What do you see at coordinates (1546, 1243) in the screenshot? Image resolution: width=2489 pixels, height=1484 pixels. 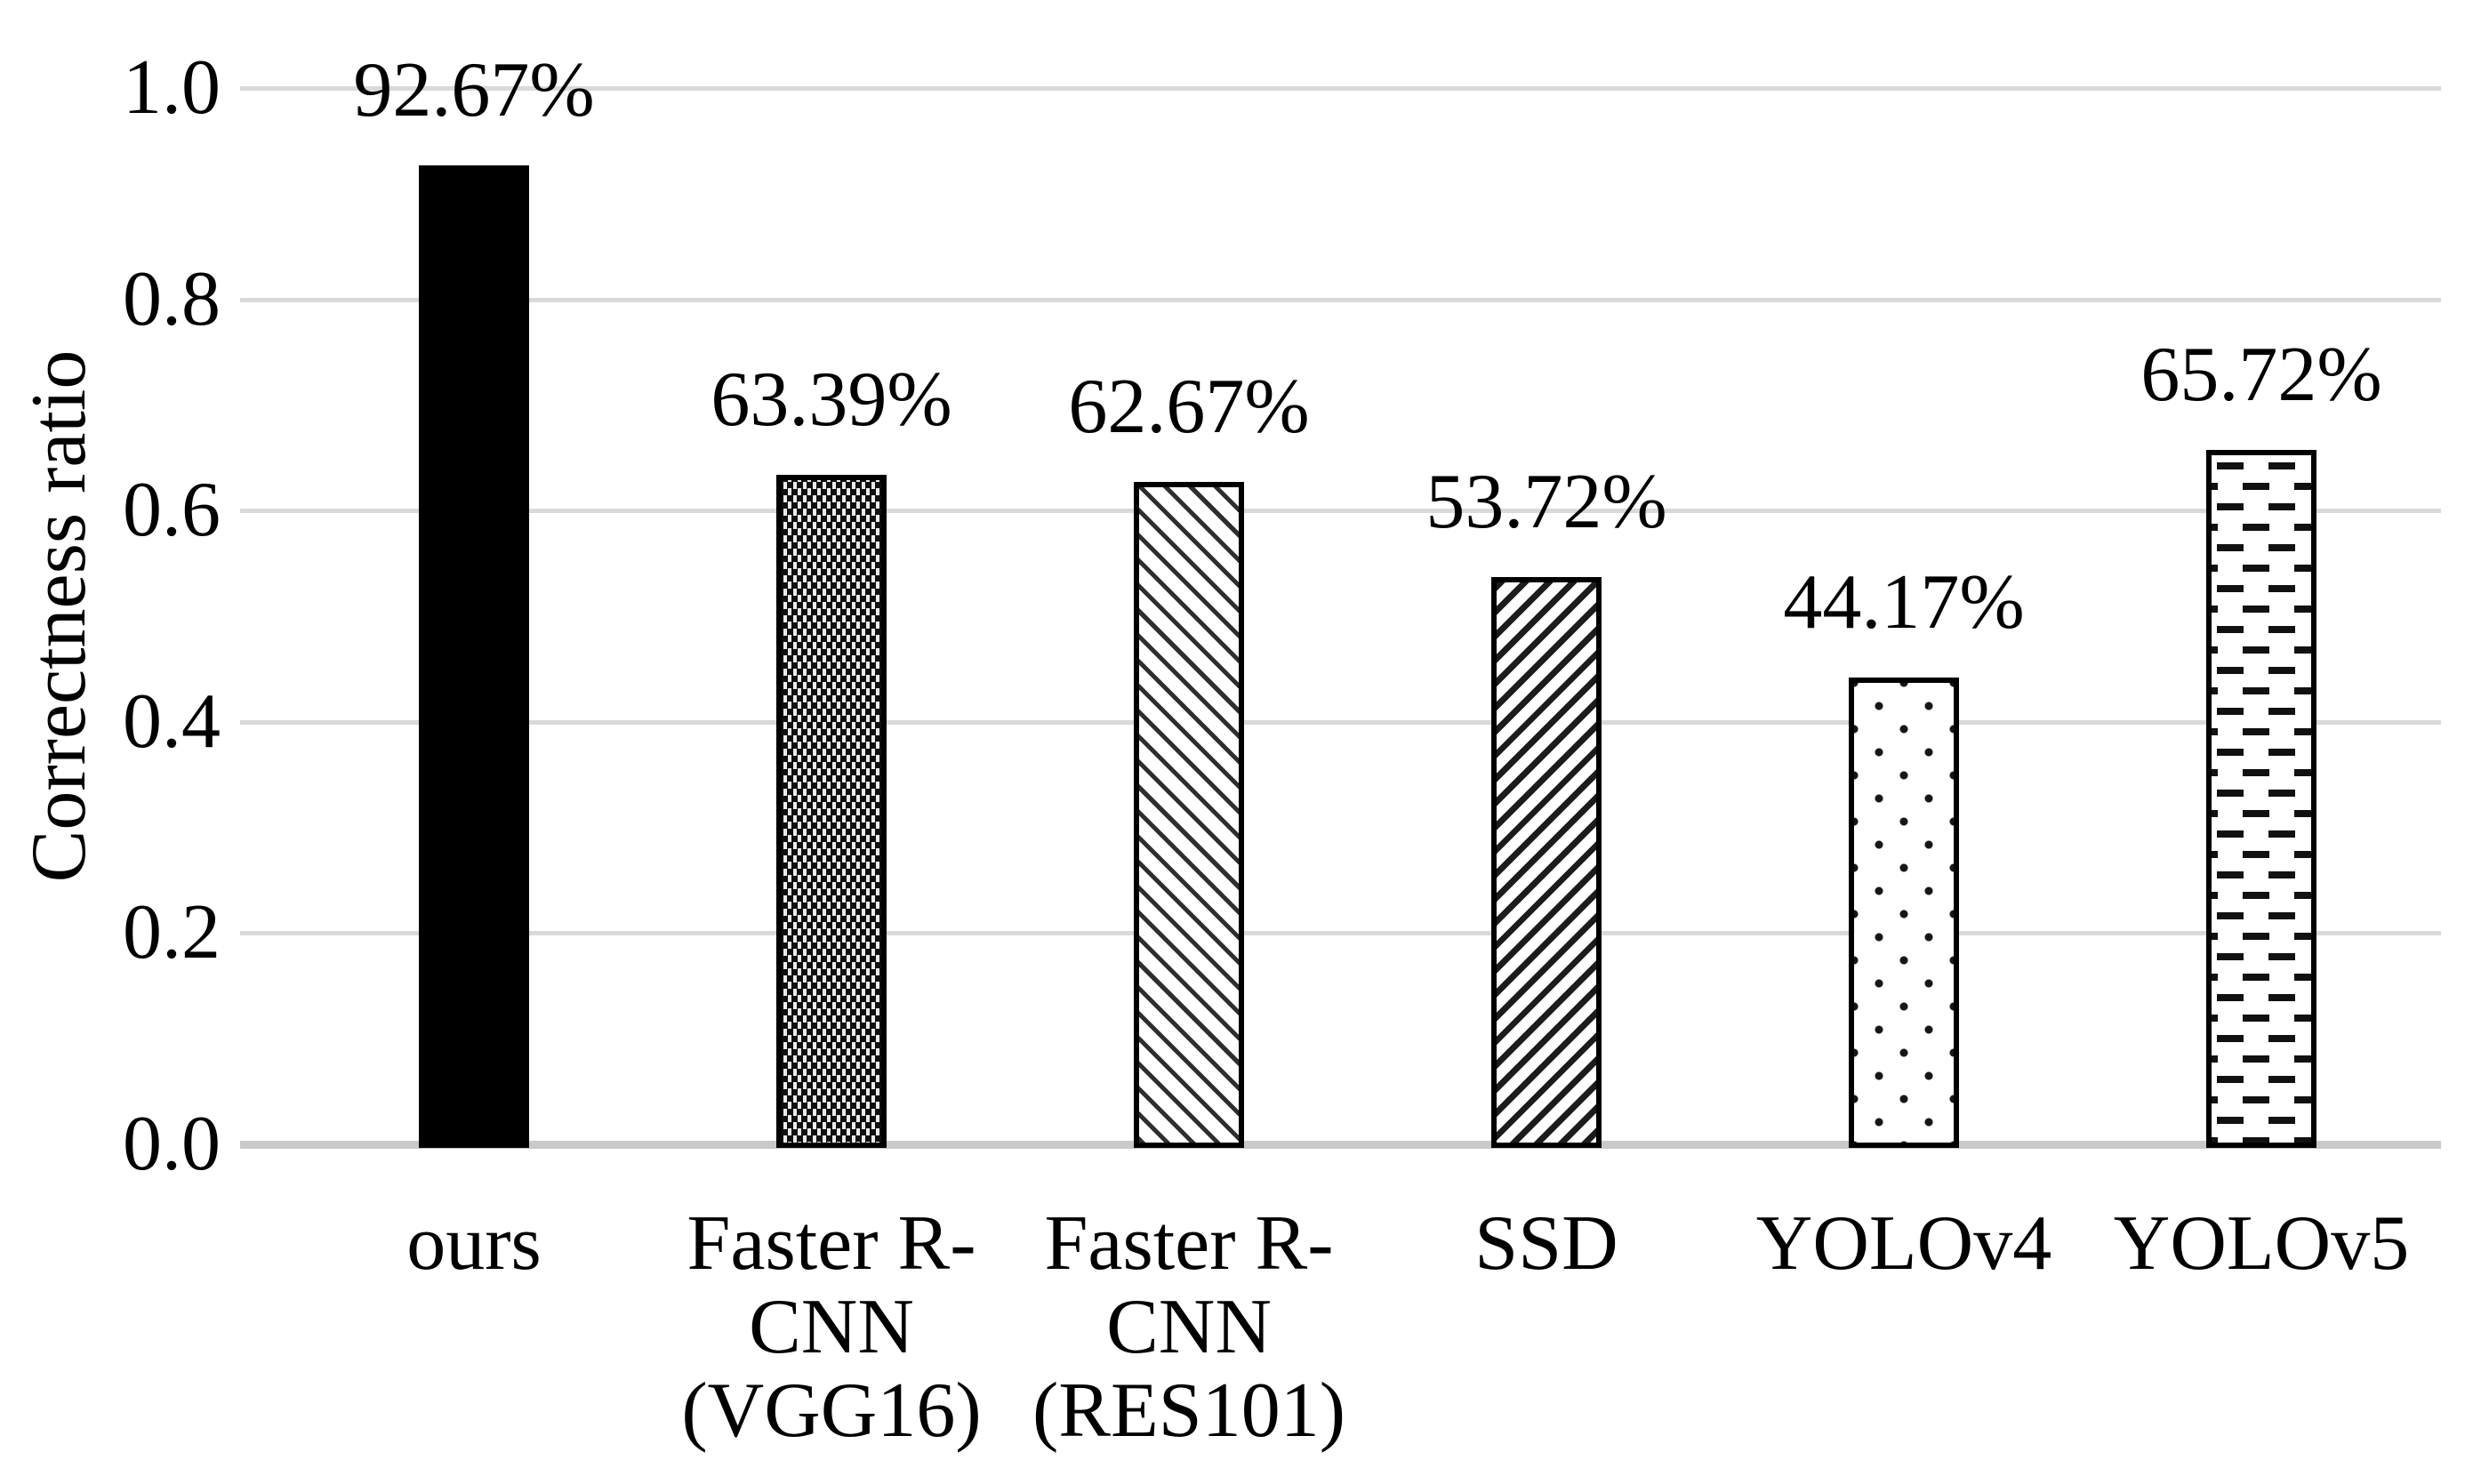 I see `category-label-SSD: SSD` at bounding box center [1546, 1243].